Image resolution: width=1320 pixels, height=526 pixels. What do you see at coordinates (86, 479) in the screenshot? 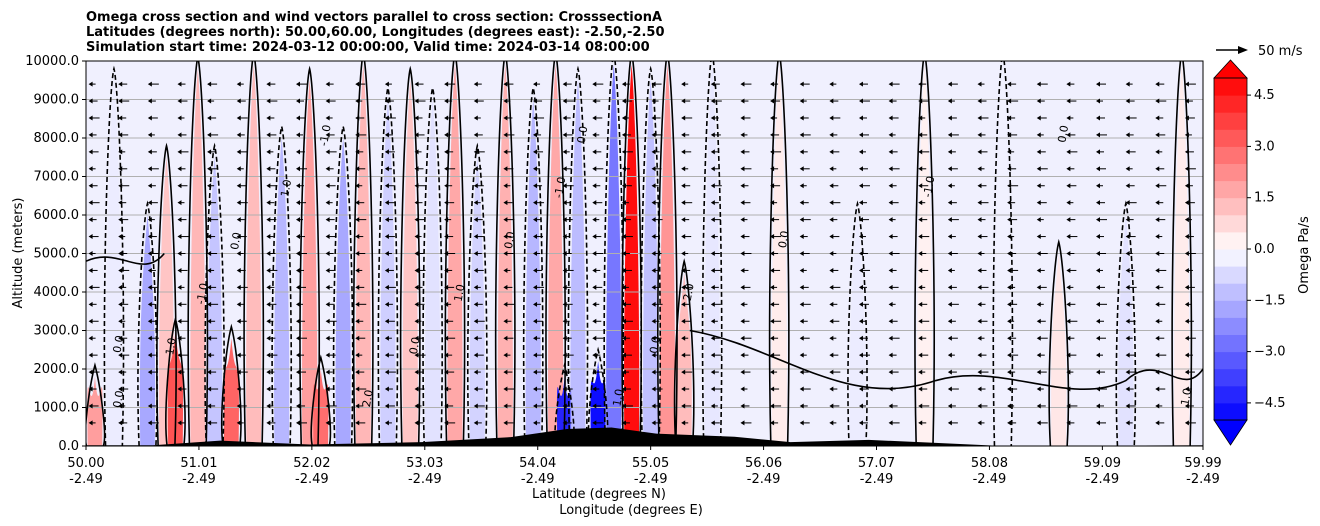
I see `x-tick-label-lon: -2.49` at bounding box center [86, 479].